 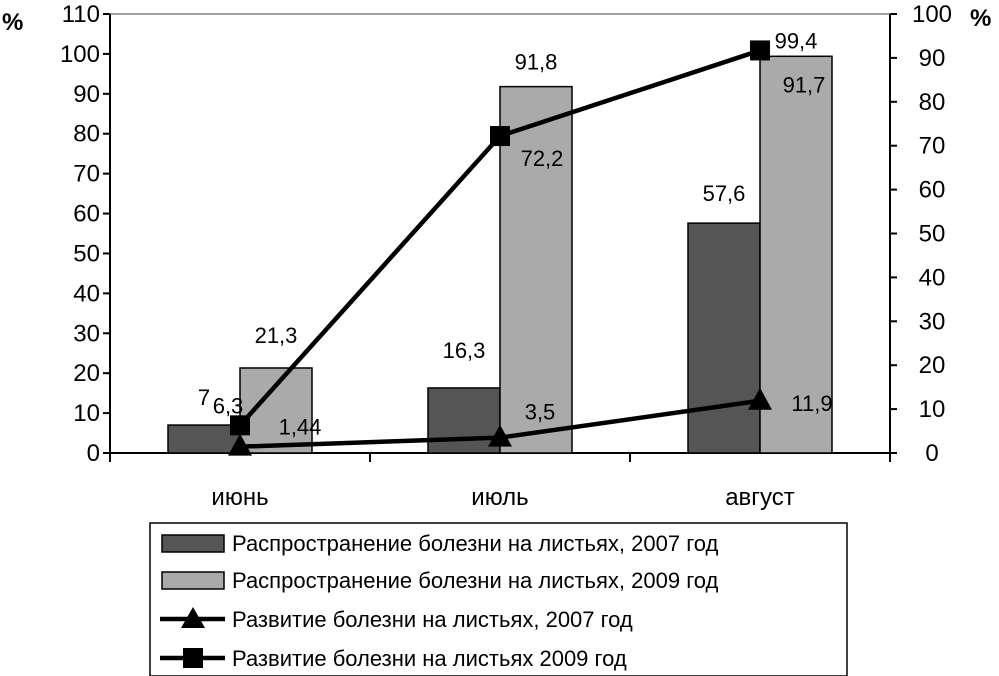 What do you see at coordinates (12, 22) in the screenshot?
I see `y-left-unit: %` at bounding box center [12, 22].